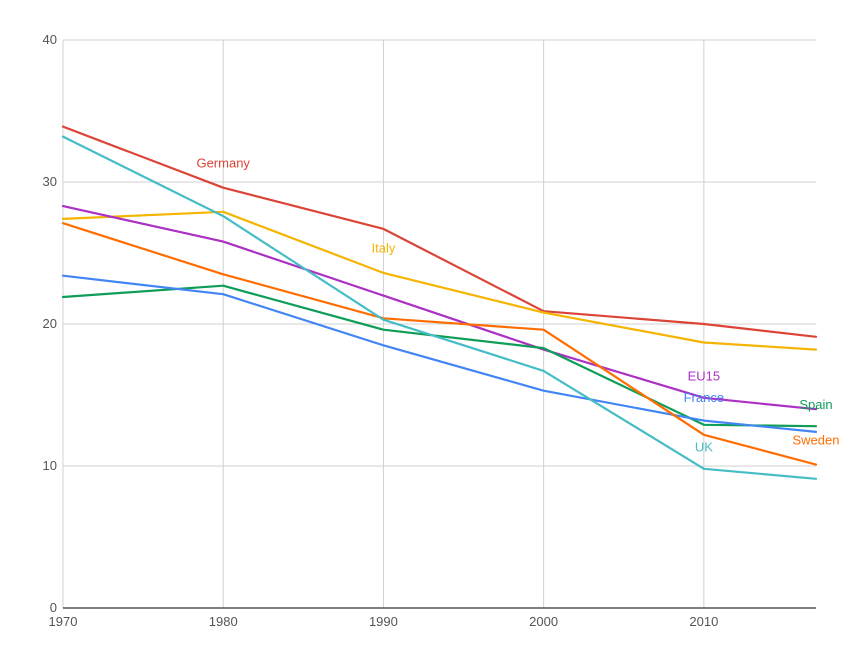  Describe the element at coordinates (543, 621) in the screenshot. I see `x-tick-label: 2000` at that location.